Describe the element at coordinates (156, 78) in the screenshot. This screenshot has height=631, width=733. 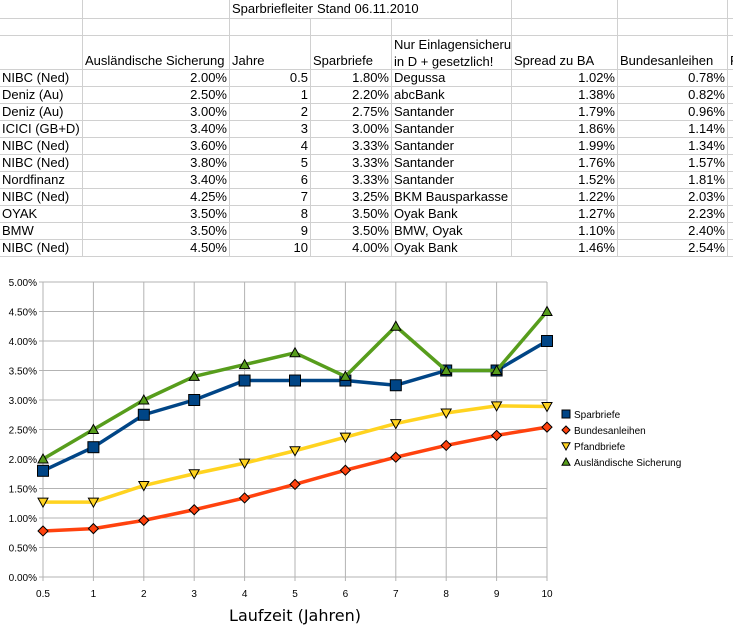
I see `table-cell: 2.00%` at that location.